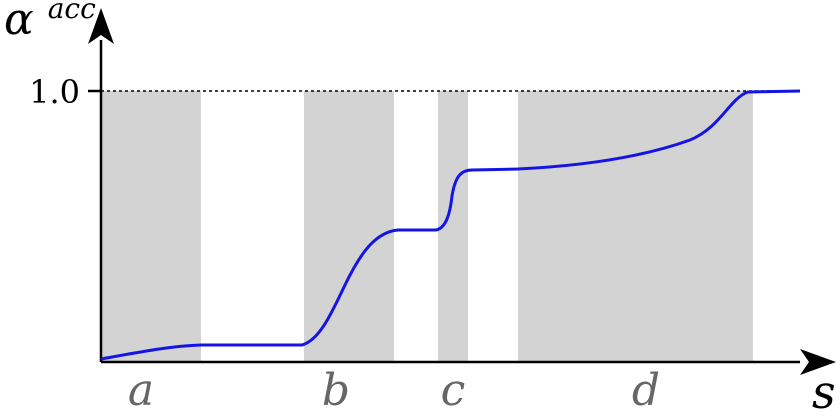  Describe the element at coordinates (453, 390) in the screenshot. I see `region-label-c: c` at that location.